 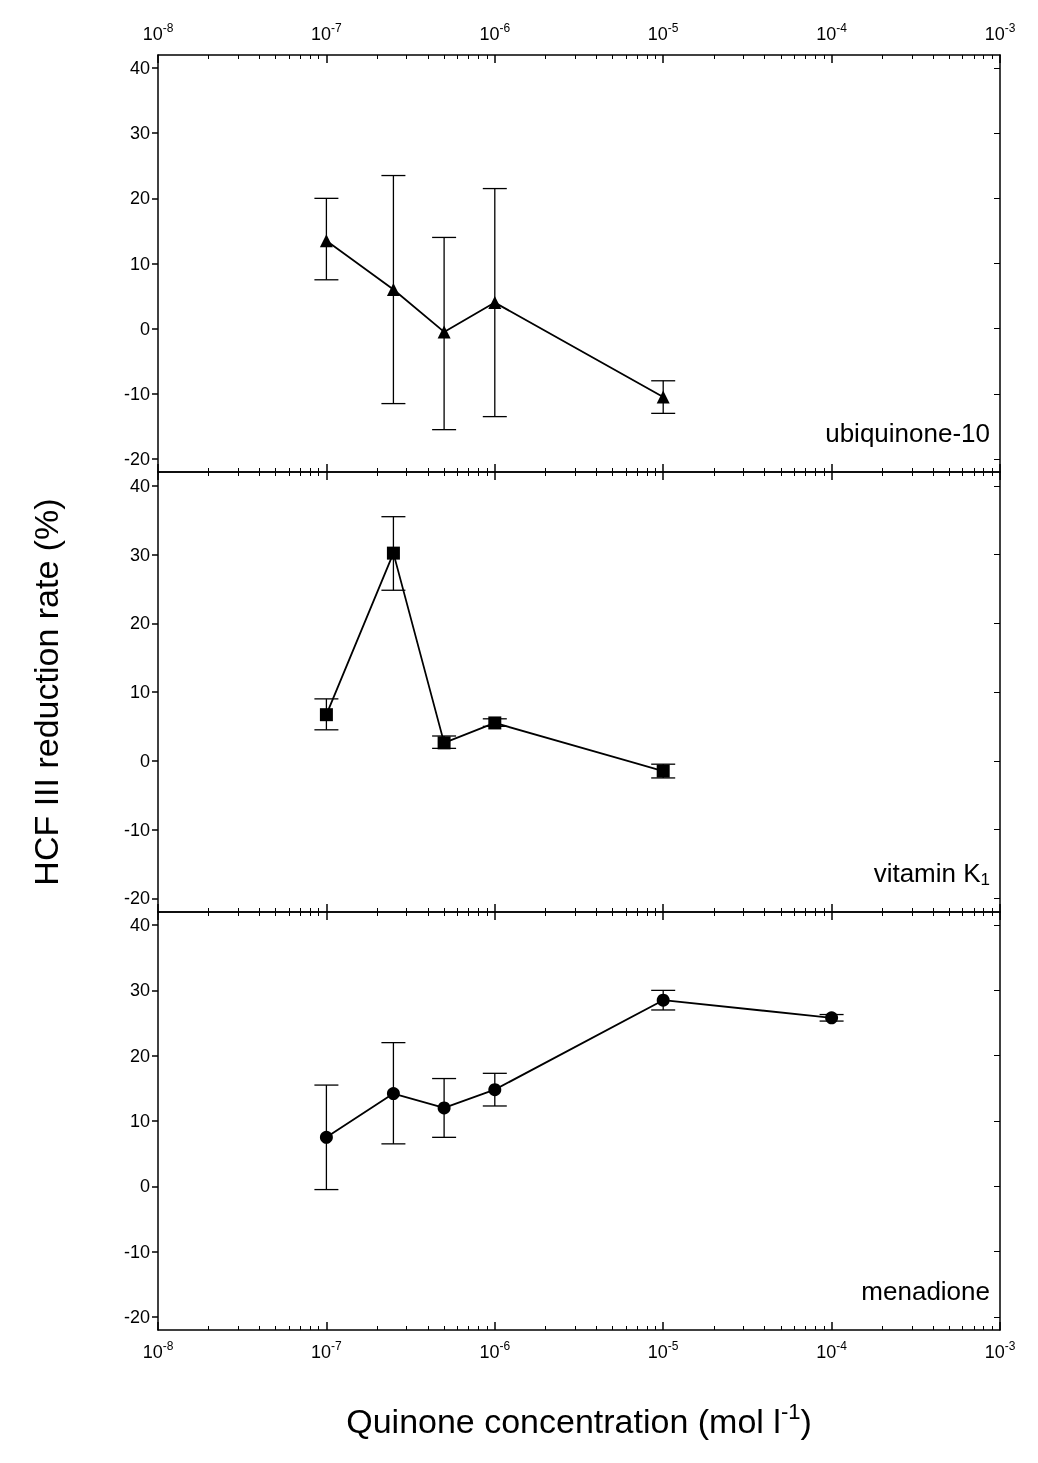 I want to click on annotation: menadione, so click(x=925, y=1291).